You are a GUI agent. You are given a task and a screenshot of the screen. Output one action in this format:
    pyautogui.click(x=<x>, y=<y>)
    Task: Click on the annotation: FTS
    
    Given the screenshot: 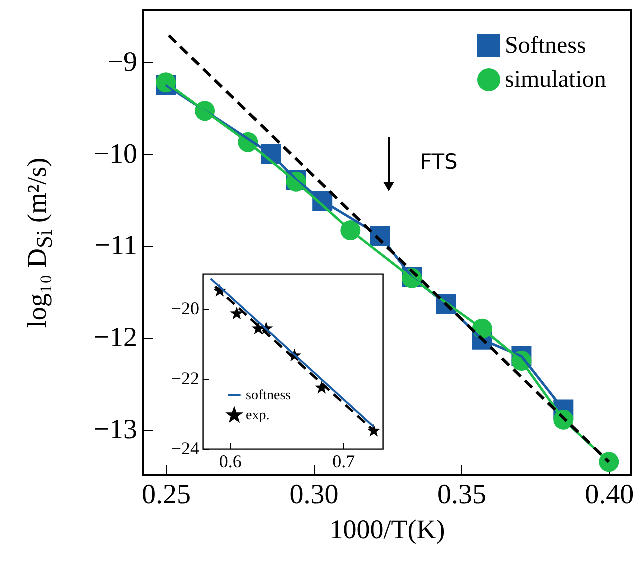 What is the action you would take?
    pyautogui.click(x=439, y=162)
    